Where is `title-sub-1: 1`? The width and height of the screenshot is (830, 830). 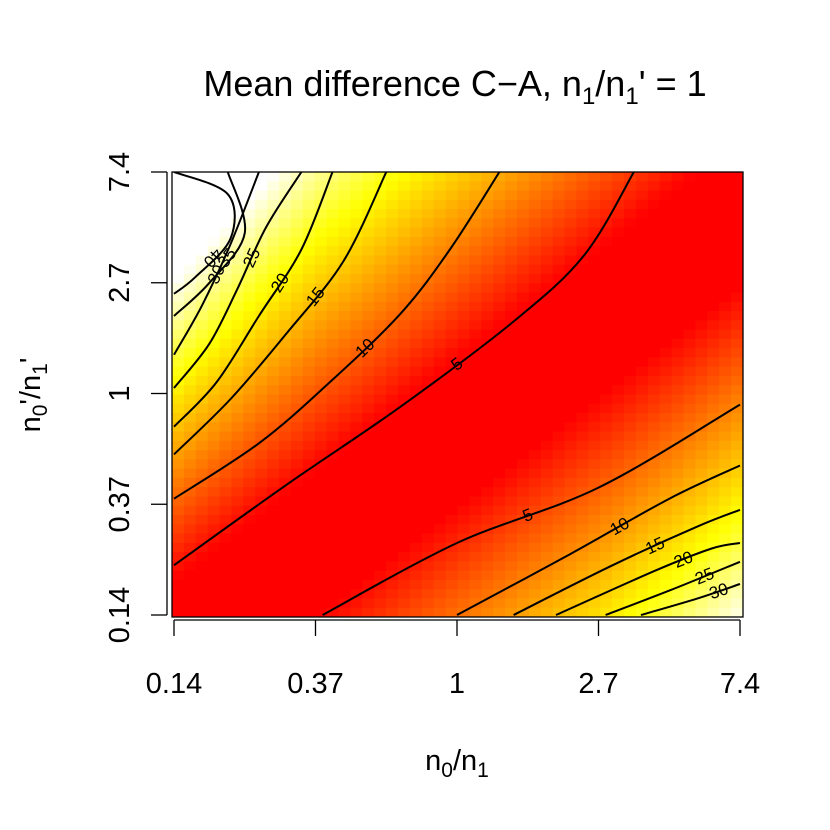 title-sub-1: 1 is located at coordinates (588, 96).